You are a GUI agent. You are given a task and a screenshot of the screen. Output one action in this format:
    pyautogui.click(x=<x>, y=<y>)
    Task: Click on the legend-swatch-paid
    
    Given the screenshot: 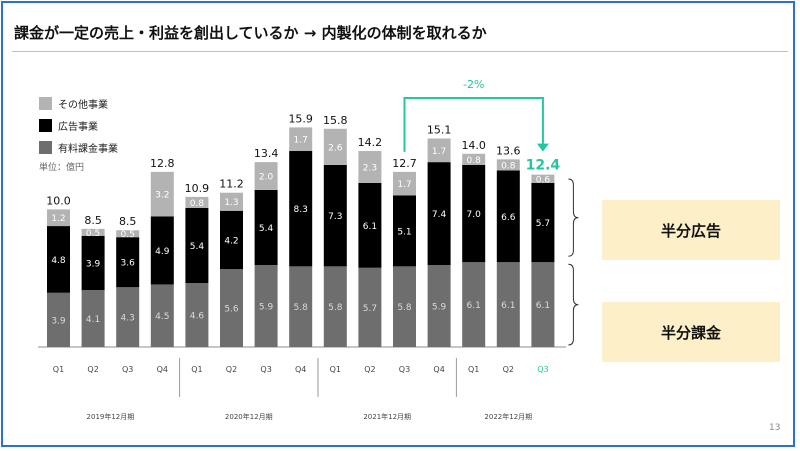 What is the action you would take?
    pyautogui.click(x=45, y=147)
    